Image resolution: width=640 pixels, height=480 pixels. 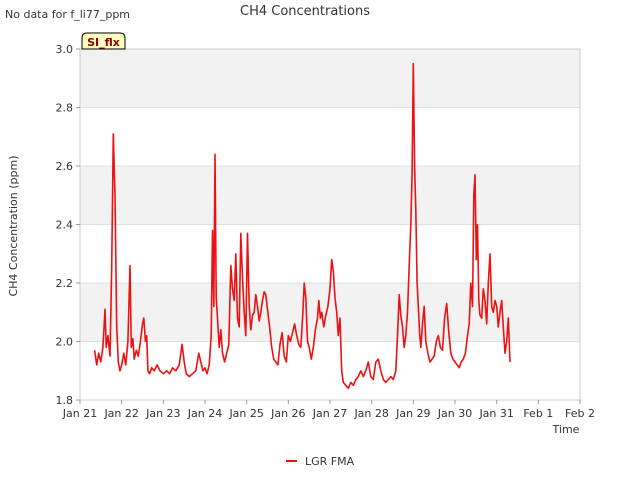 I want to click on x-tick-label: Jan 25, so click(x=245, y=413).